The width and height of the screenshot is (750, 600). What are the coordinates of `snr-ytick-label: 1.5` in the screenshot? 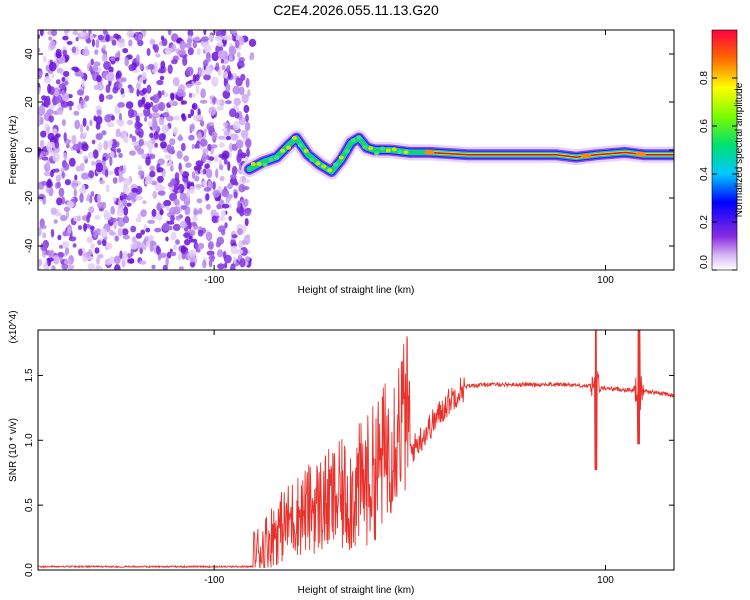 It's located at (29, 375).